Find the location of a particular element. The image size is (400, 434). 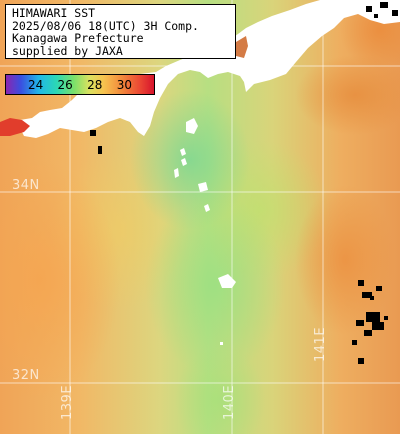

lat-label-32n: 32N is located at coordinates (26, 375).